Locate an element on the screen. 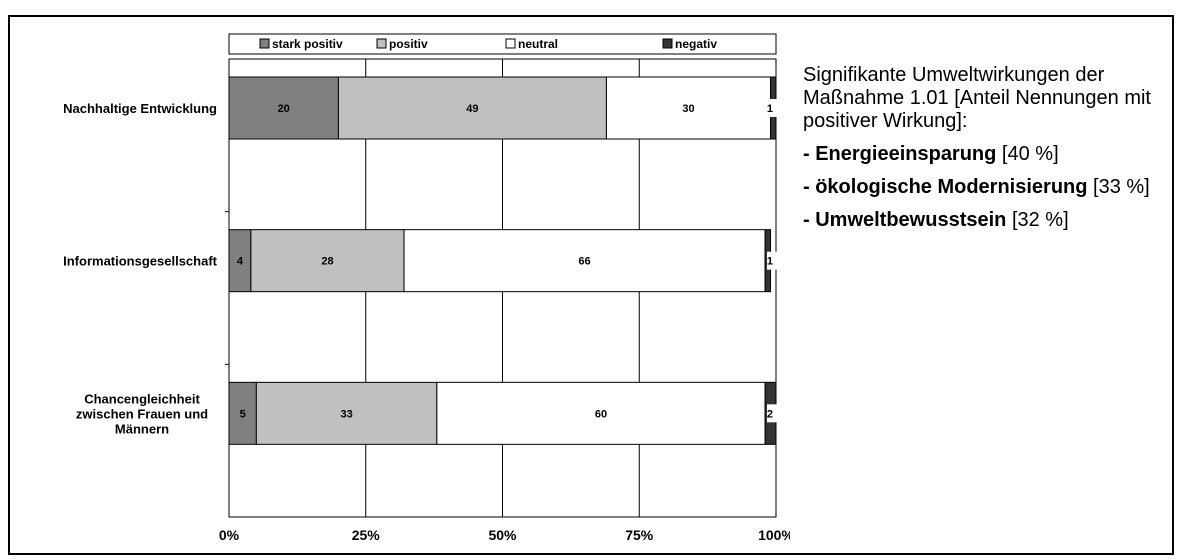 The width and height of the screenshot is (1182, 559). data-label: 5 is located at coordinates (243, 414).